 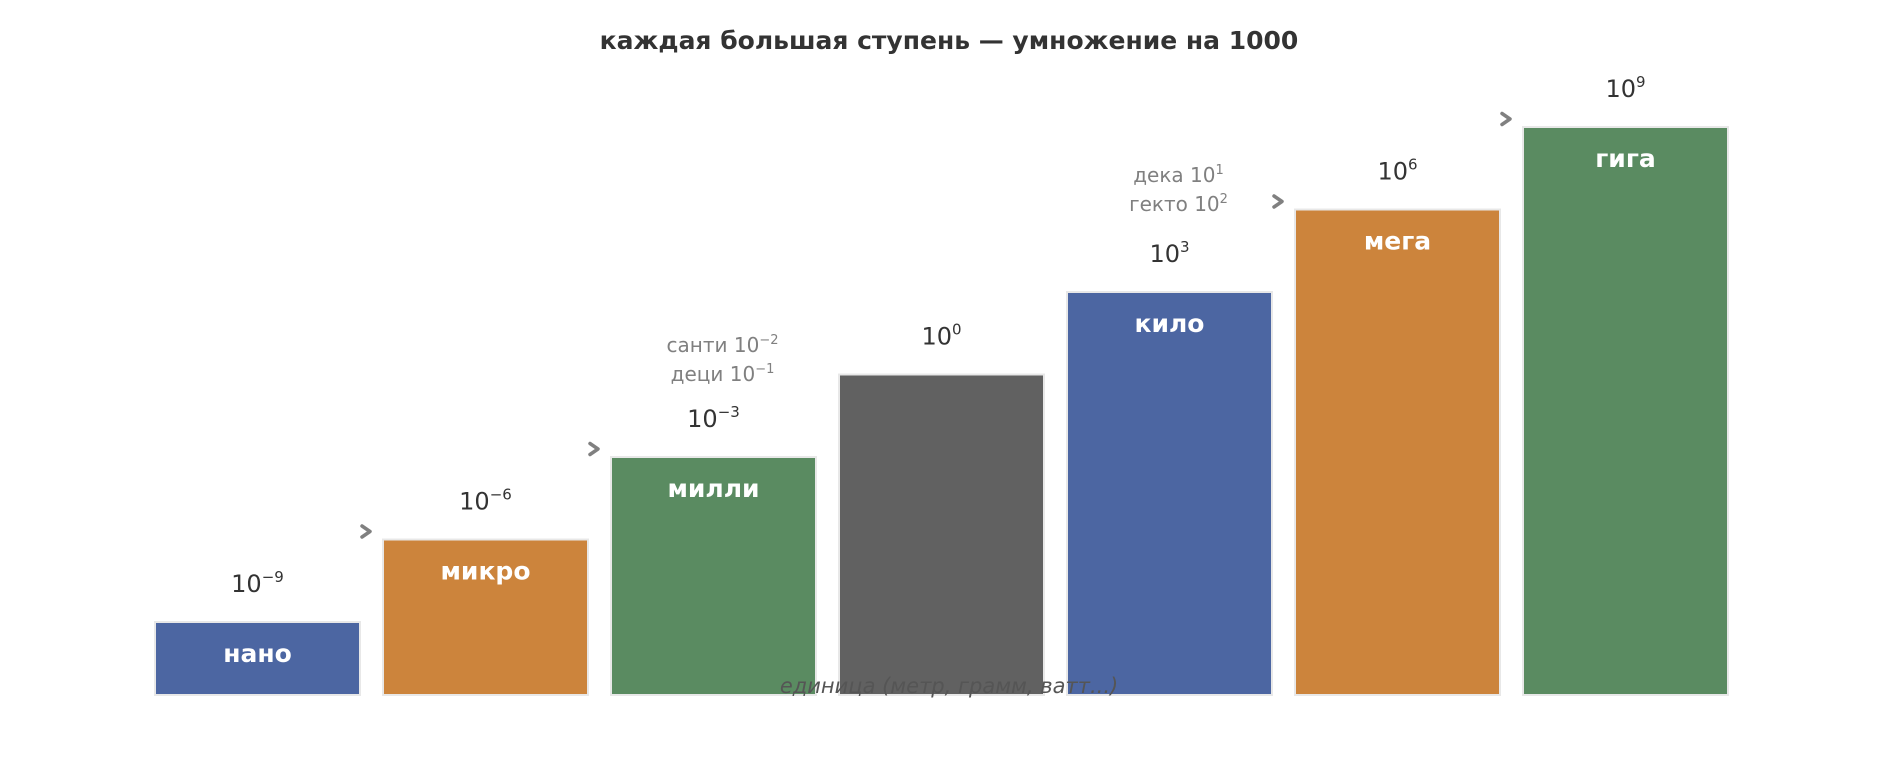 What do you see at coordinates (713, 488) in the screenshot?
I see `bar-name-2: милли` at bounding box center [713, 488].